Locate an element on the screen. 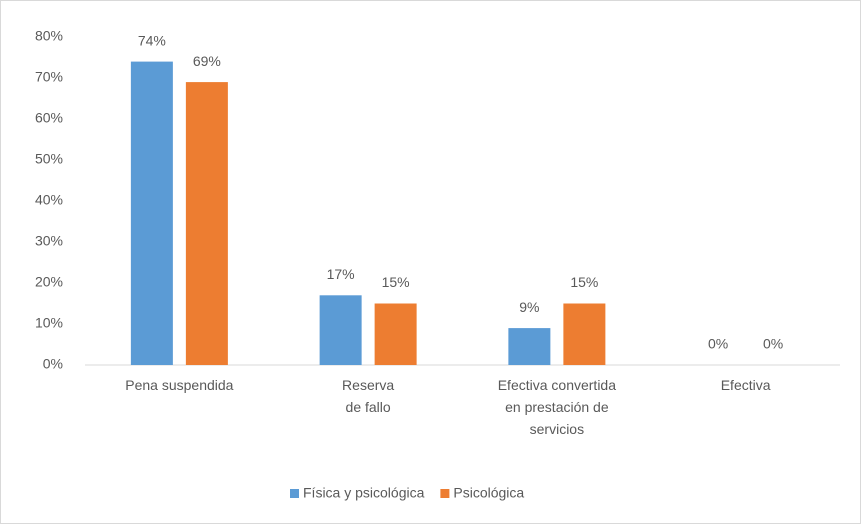 The width and height of the screenshot is (861, 524). x-tick-label: Reserva de fallo is located at coordinates (368, 396).